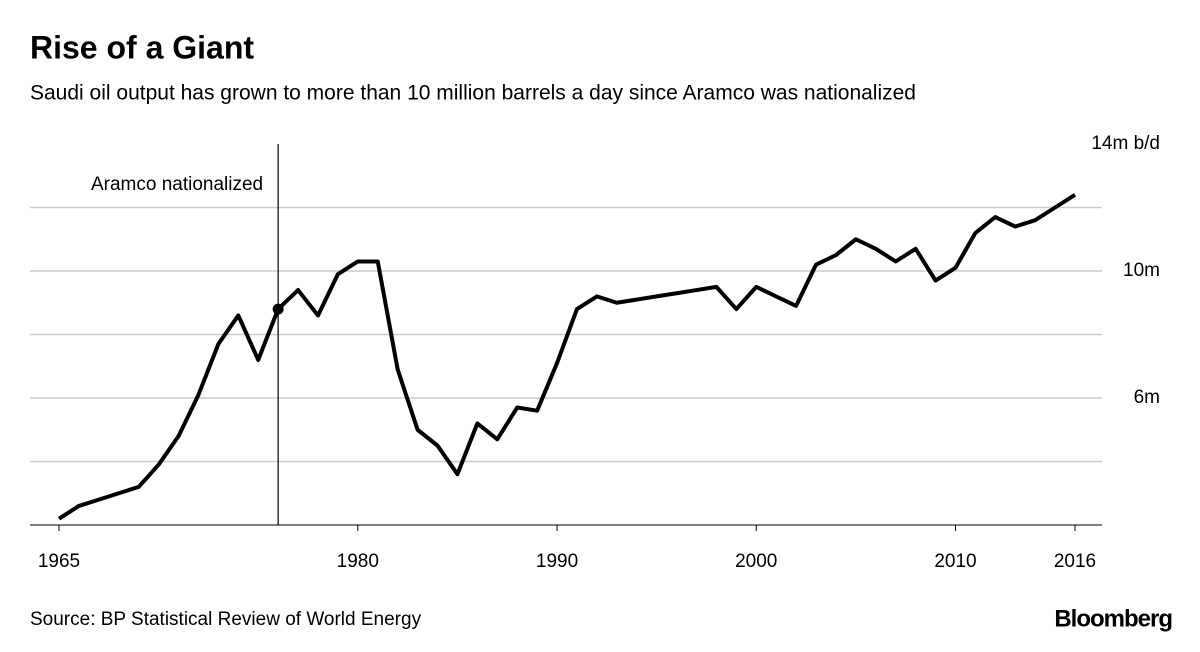  Describe the element at coordinates (1147, 397) in the screenshot. I see `y-tick-label: 6m` at that location.